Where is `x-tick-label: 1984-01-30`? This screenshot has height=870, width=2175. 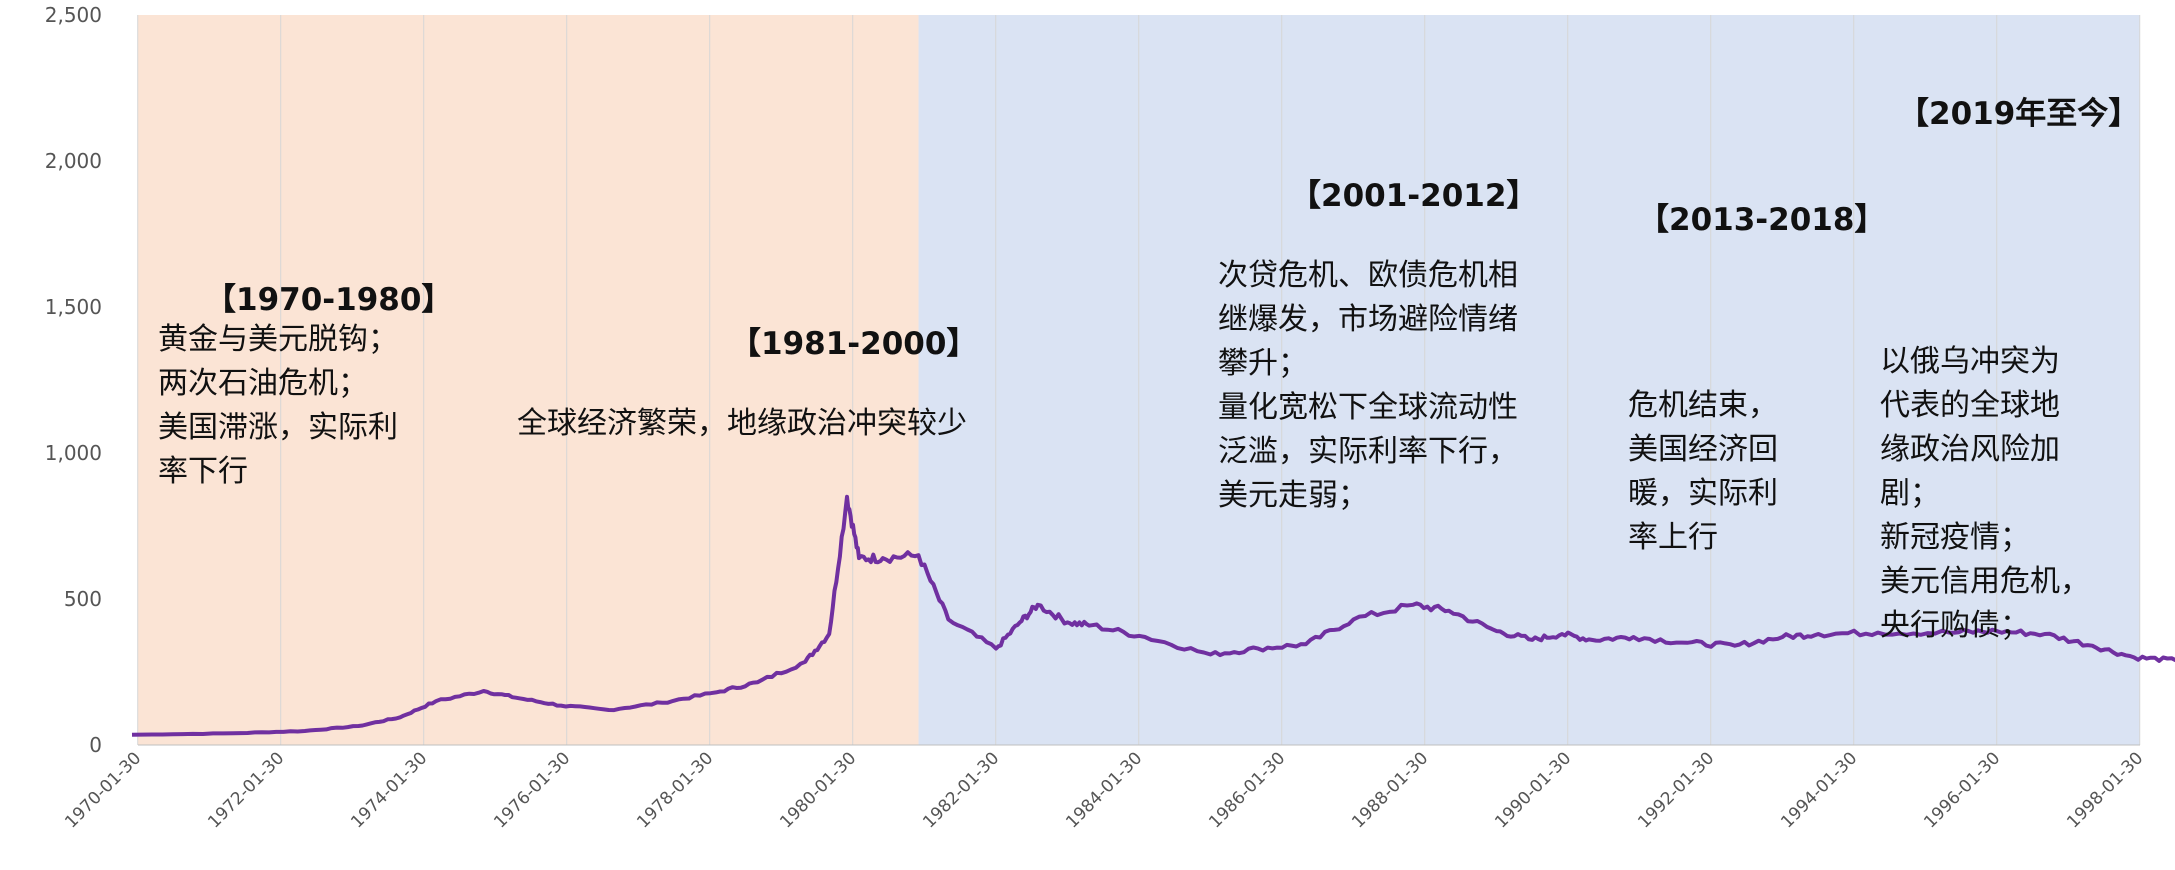
x-tick-label: 1984-01-30 is located at coordinates (1104, 790).